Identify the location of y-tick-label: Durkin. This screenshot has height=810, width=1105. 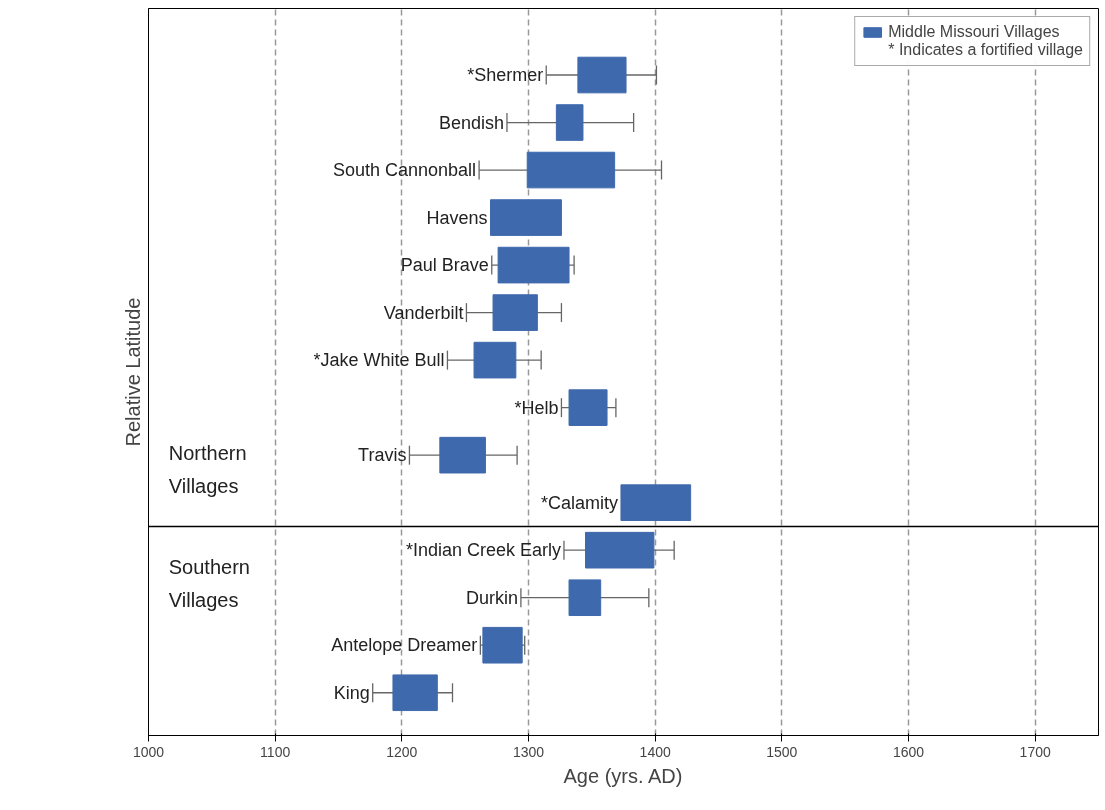
(491, 597).